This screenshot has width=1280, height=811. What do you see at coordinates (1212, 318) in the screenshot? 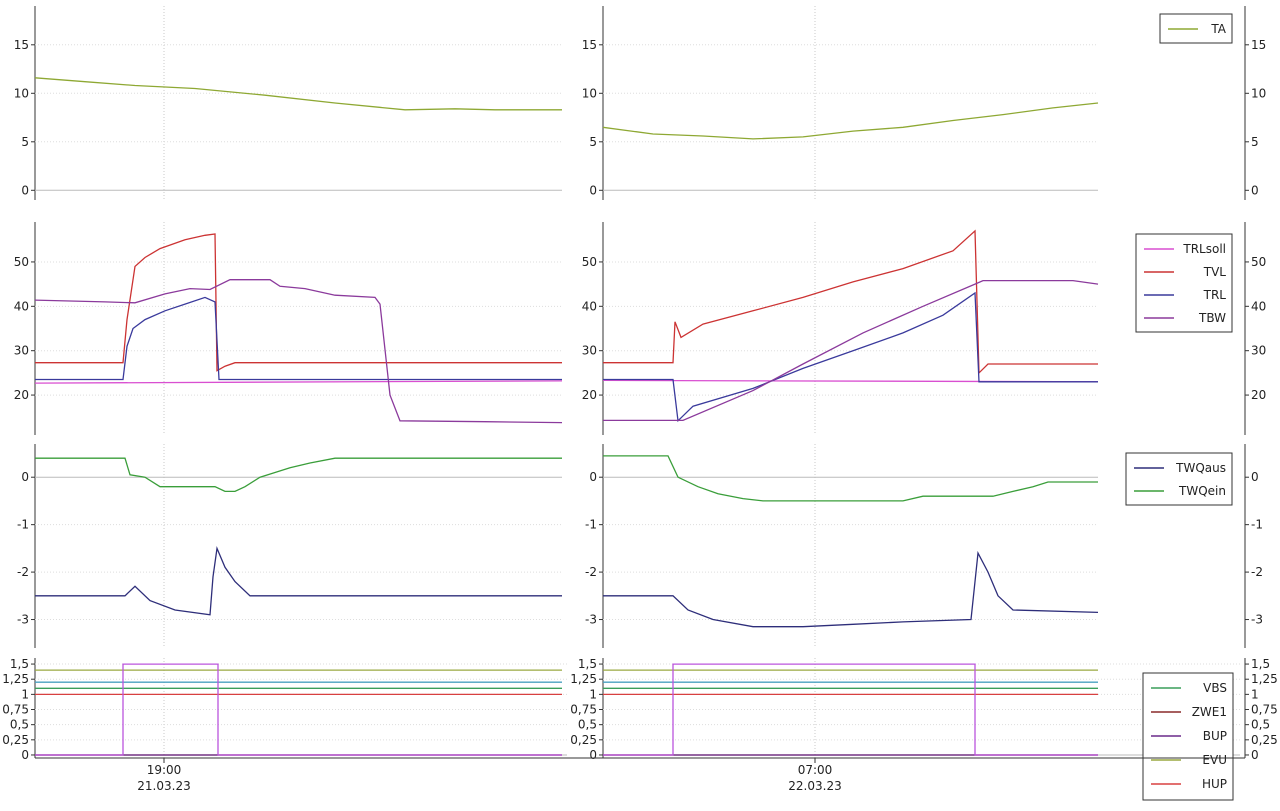
I see `legend-label-tbw: TBW` at bounding box center [1212, 318].